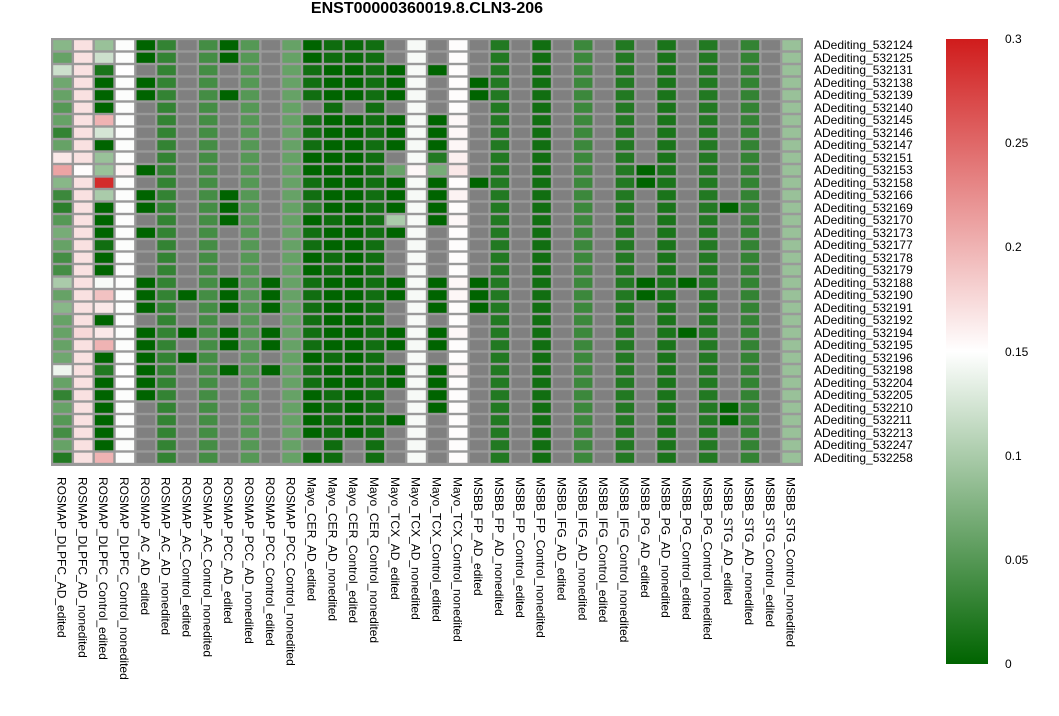 The image size is (1059, 716). I want to click on row-label: ADediting_532211, so click(863, 420).